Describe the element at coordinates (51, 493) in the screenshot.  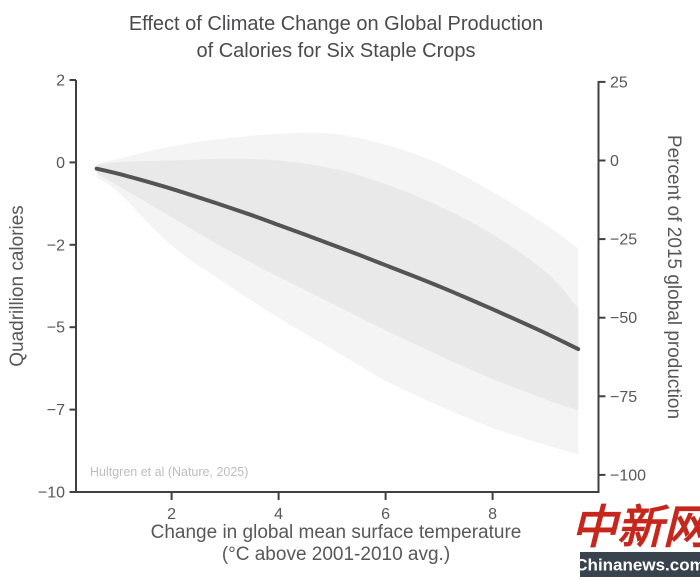
I see `tick-label: −10` at that location.